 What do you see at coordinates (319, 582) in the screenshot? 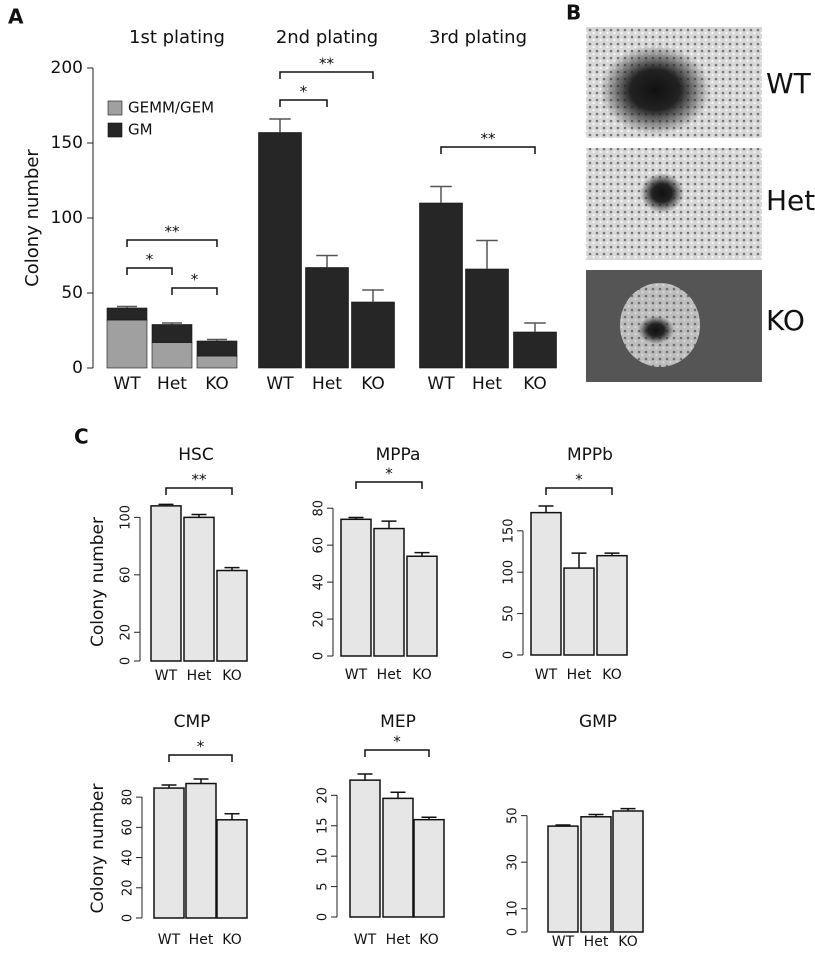
I see `y-tick-label: 40` at bounding box center [319, 582].